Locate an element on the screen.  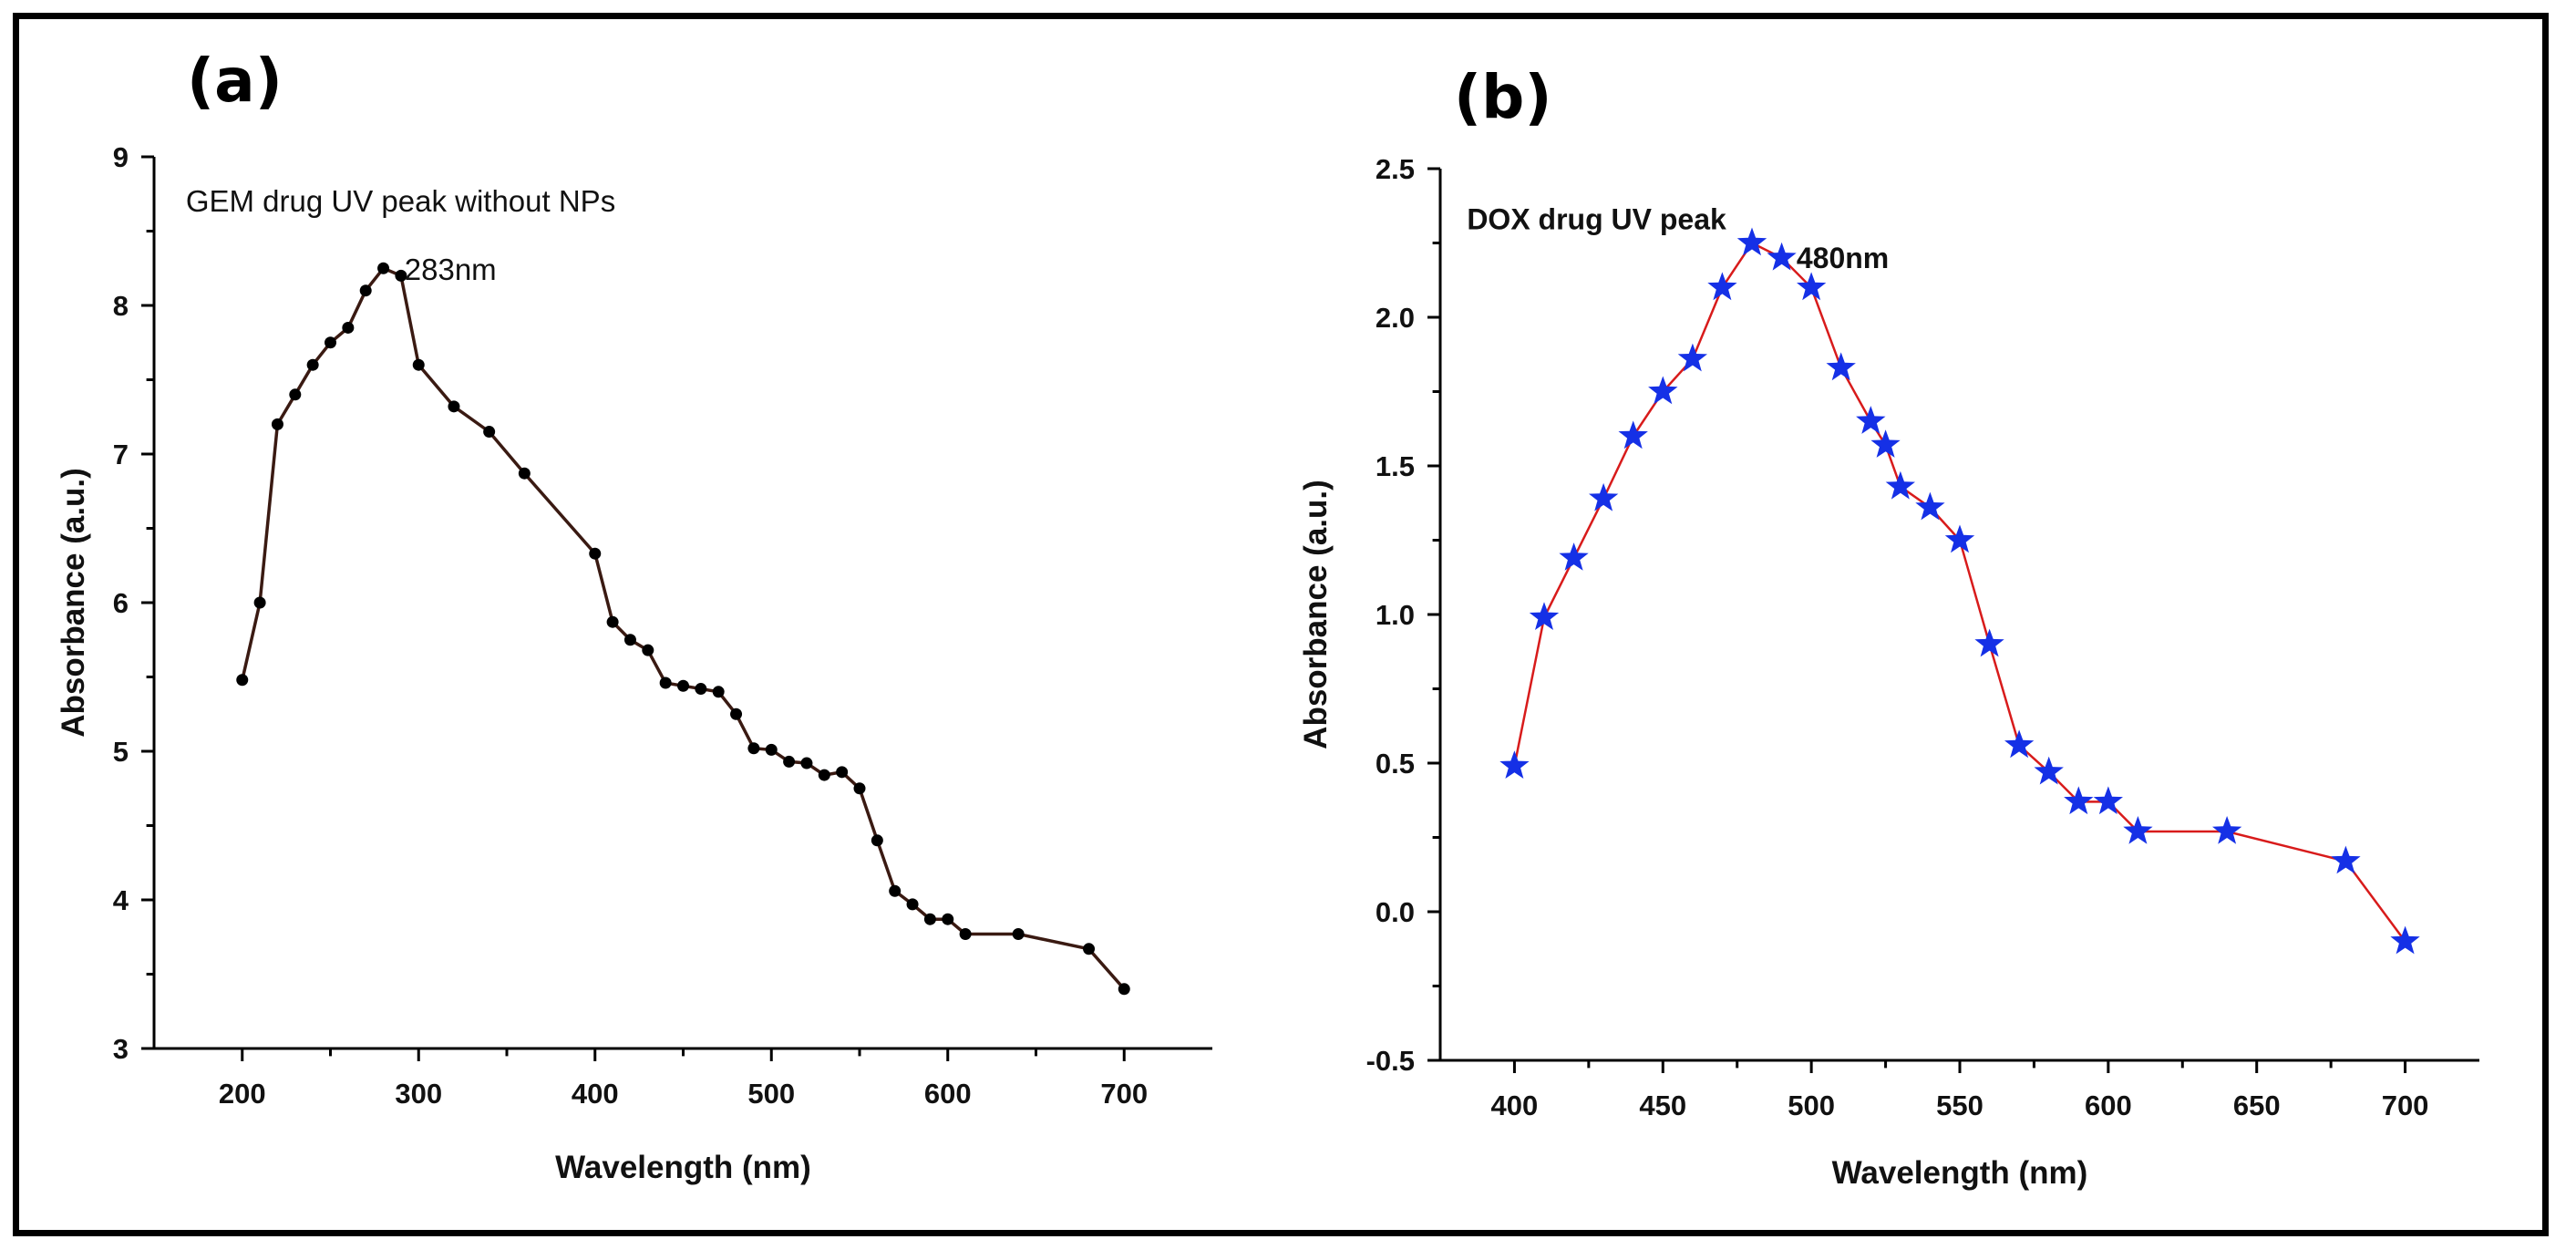
chart-annotation-title: GEM drug UV peak without NPs is located at coordinates (400, 201).